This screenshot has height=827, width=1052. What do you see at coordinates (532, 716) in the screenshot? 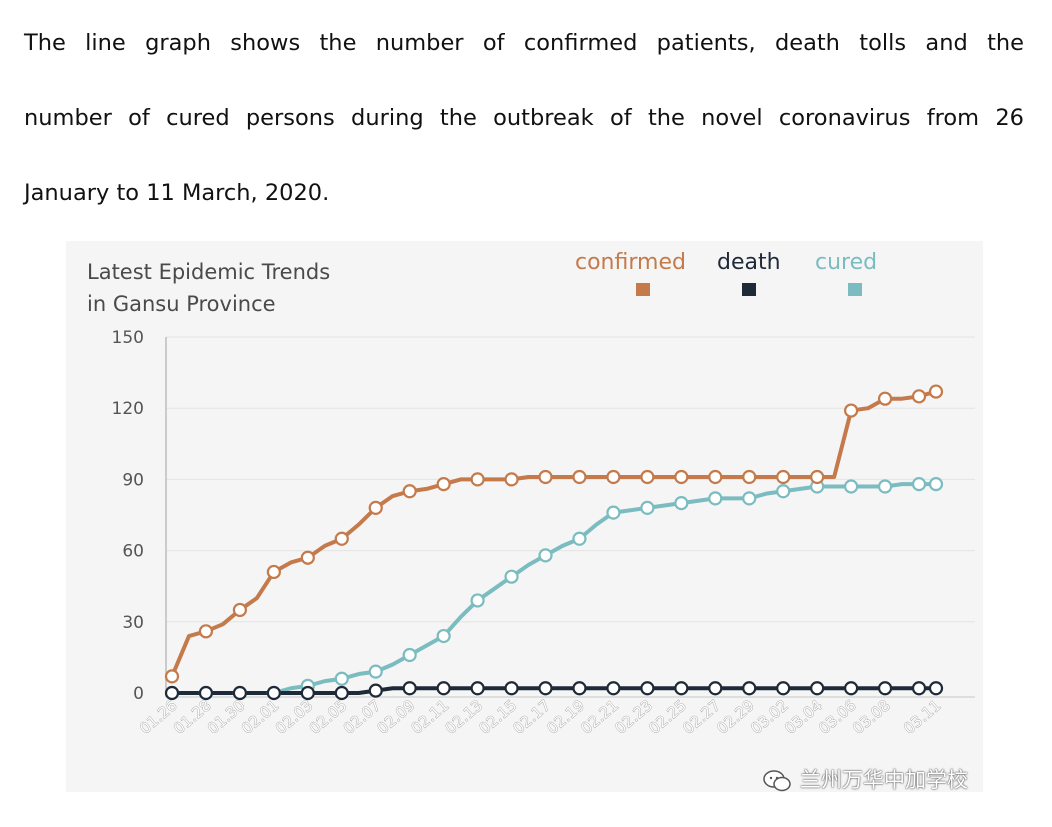
I see `x-tick-label: 02.17` at bounding box center [532, 716].